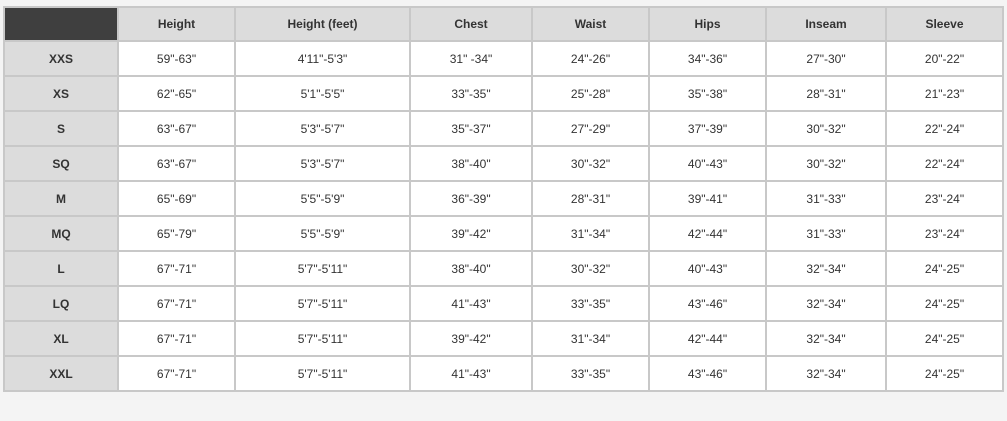 This screenshot has height=421, width=1007. What do you see at coordinates (707, 128) in the screenshot?
I see `measurement-cell: 37"-39"` at bounding box center [707, 128].